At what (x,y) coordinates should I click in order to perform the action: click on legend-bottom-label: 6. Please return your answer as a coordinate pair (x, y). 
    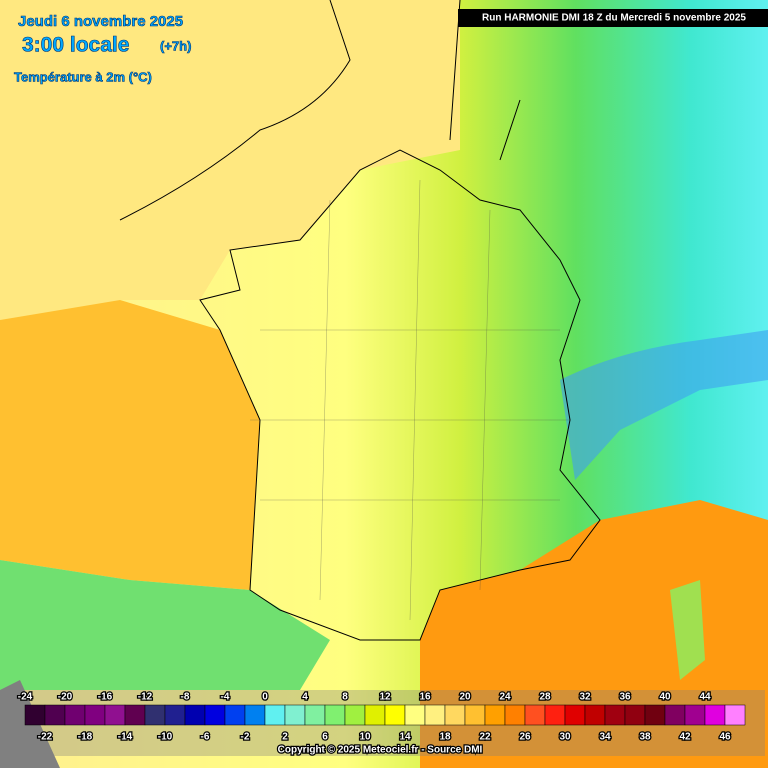
    Looking at the image, I should click on (325, 737).